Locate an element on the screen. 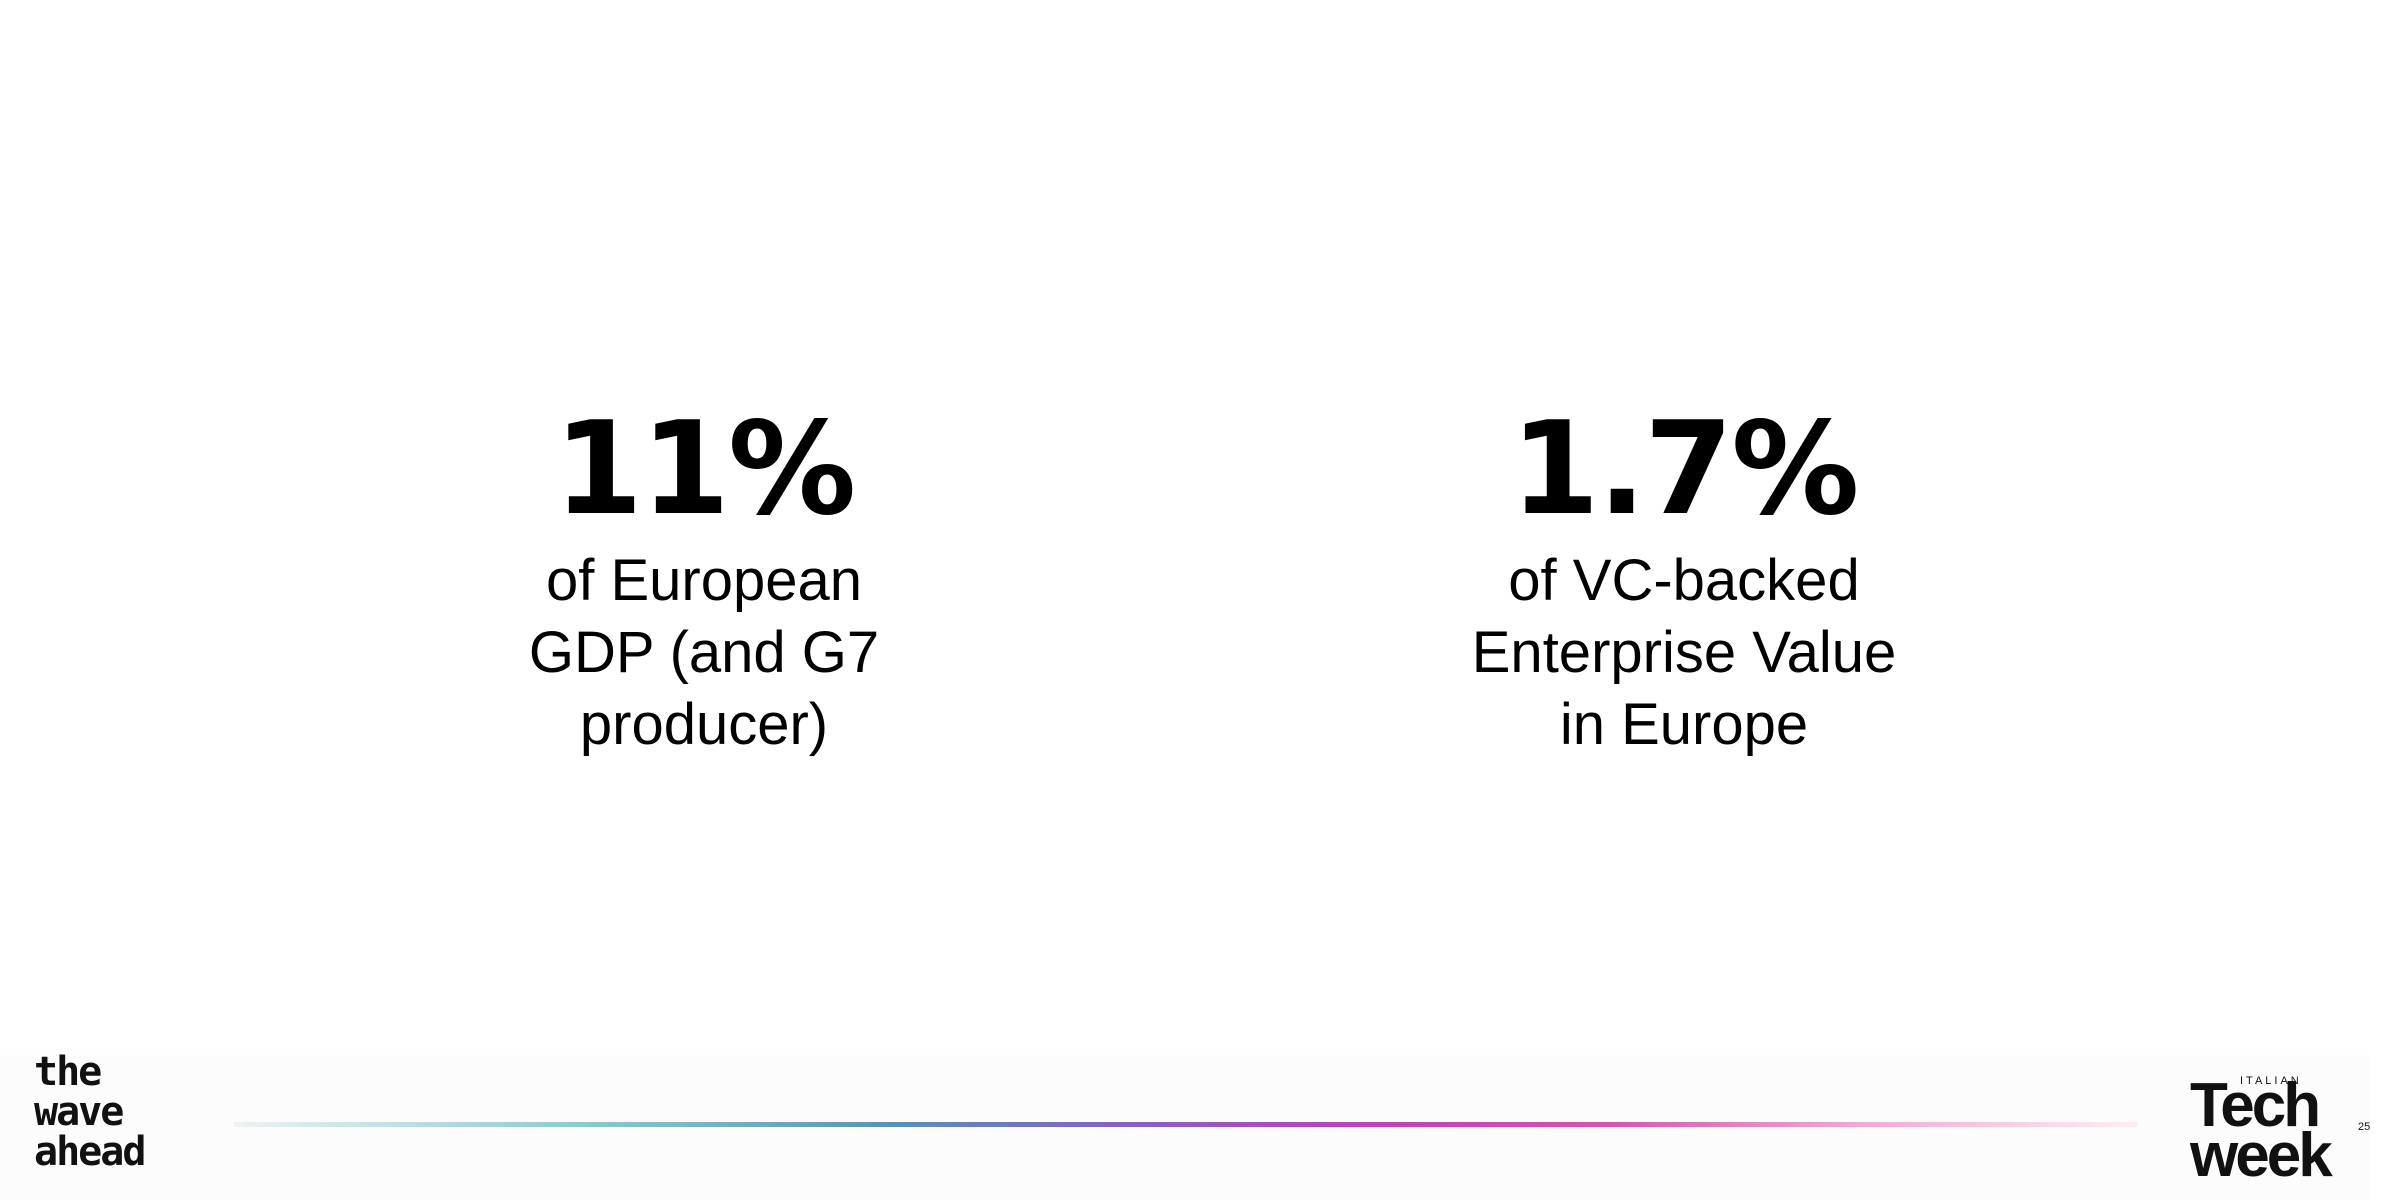 Image resolution: width=2400 pixels, height=1200 pixels. logo-small: ITALIAN is located at coordinates (2271, 1081).